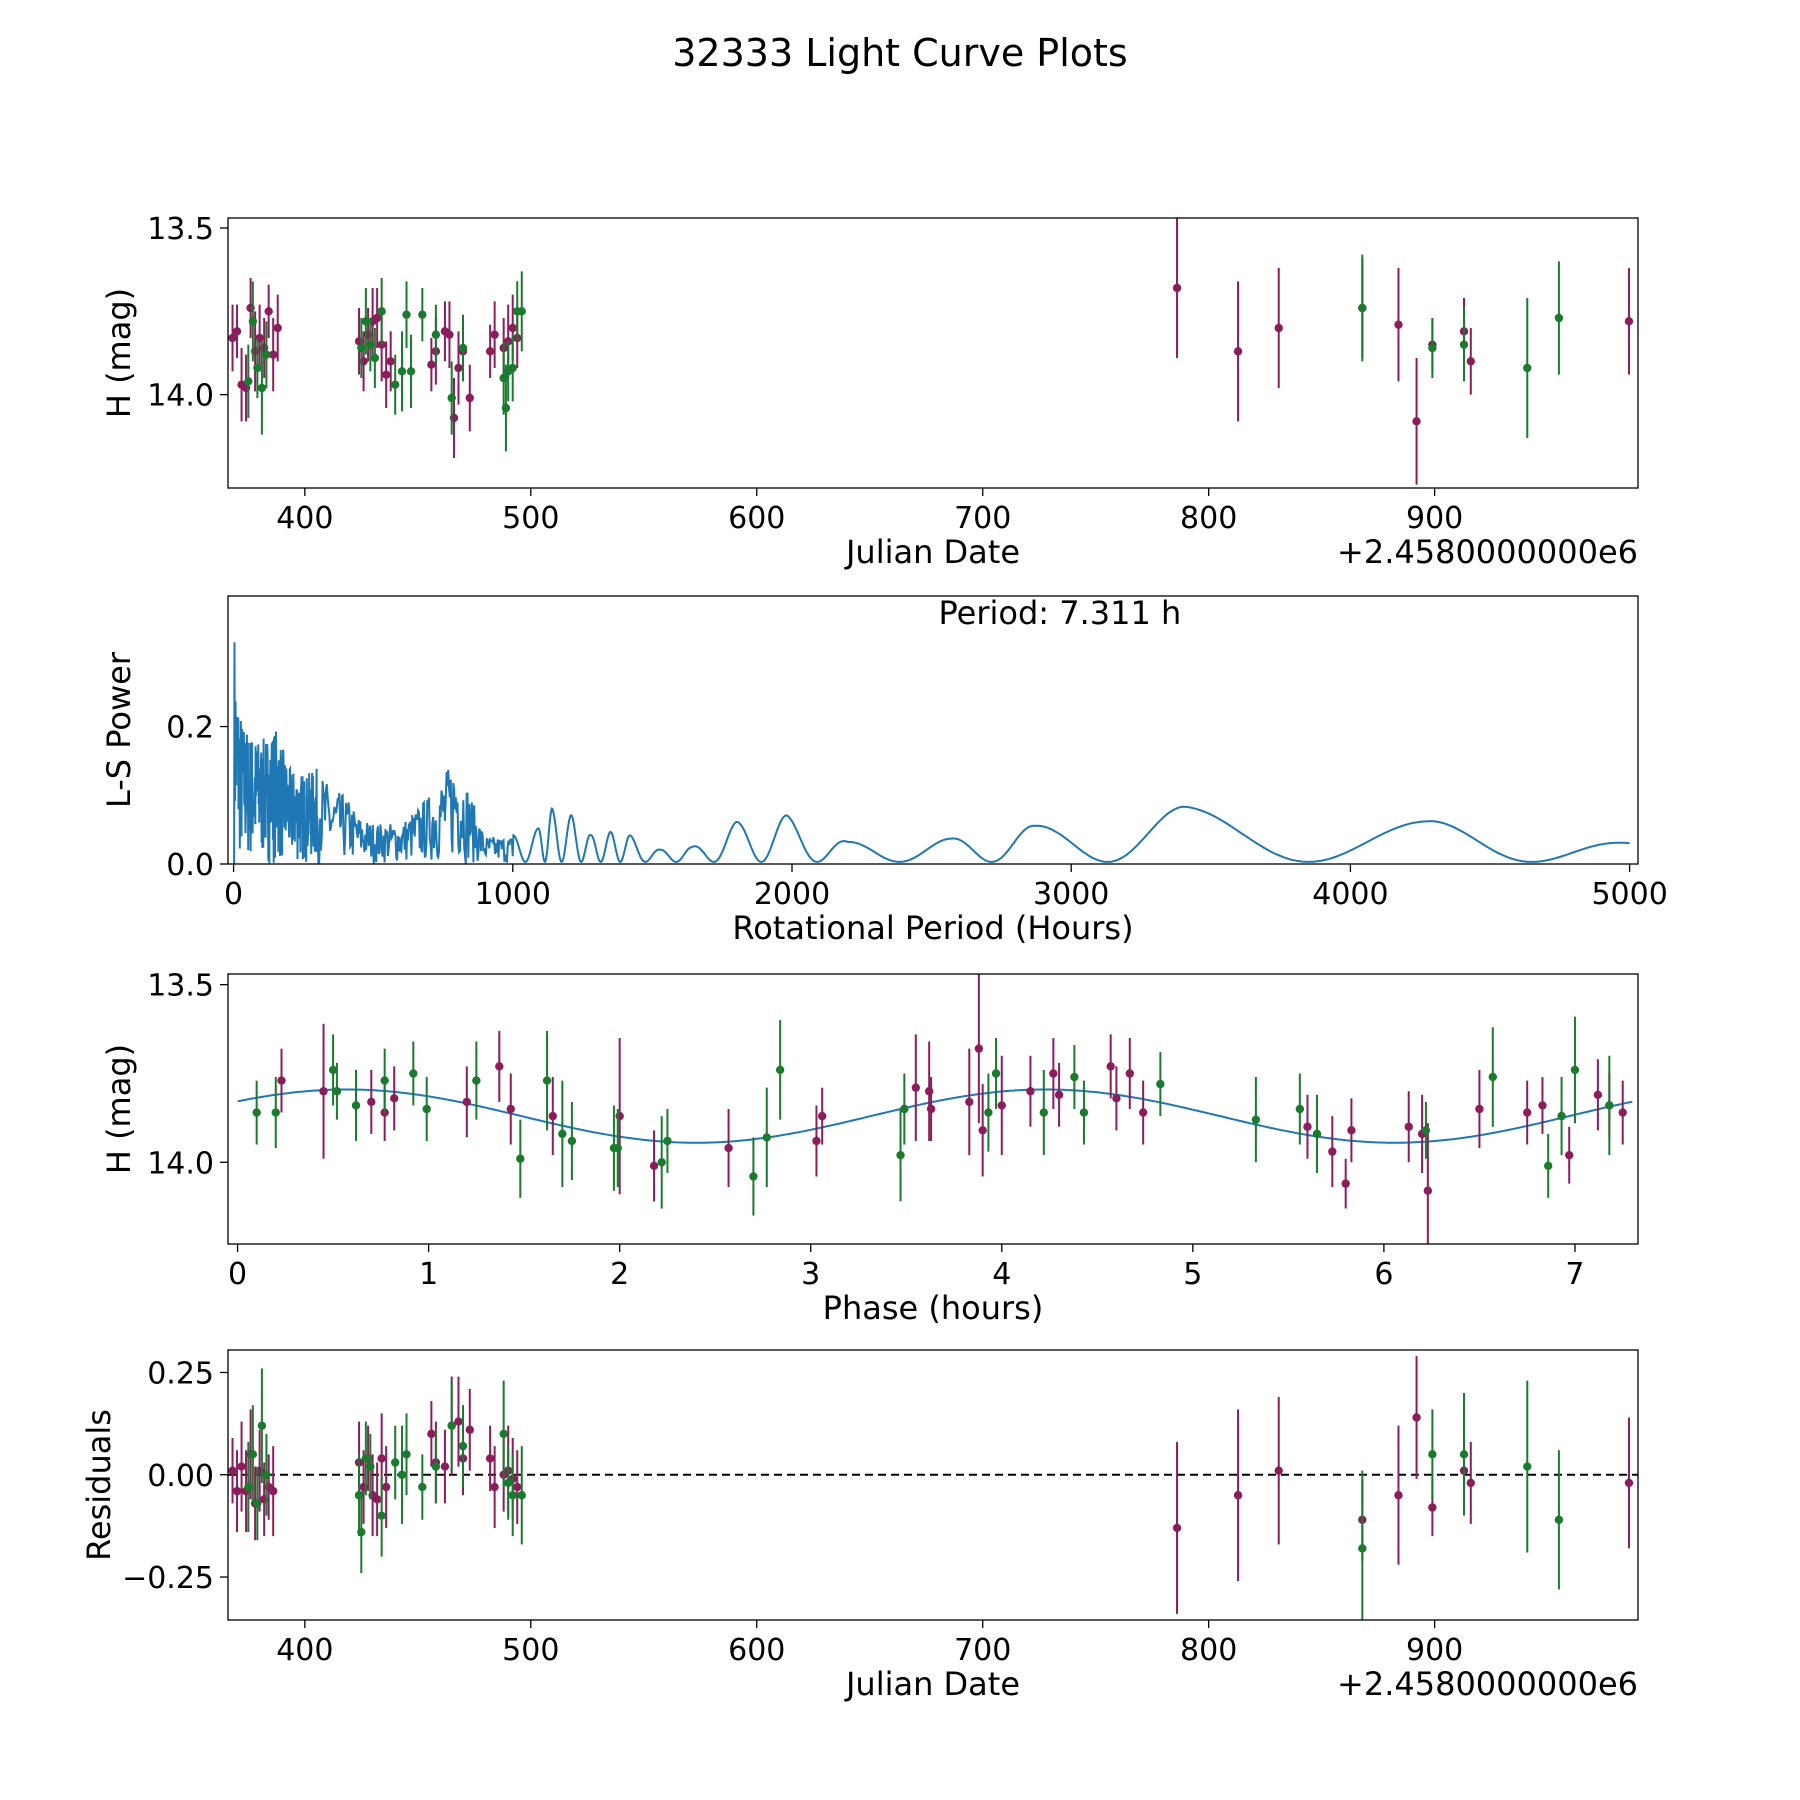 The width and height of the screenshot is (1800, 1800). I want to click on residuals-ylabel: Residuals, so click(99, 1485).